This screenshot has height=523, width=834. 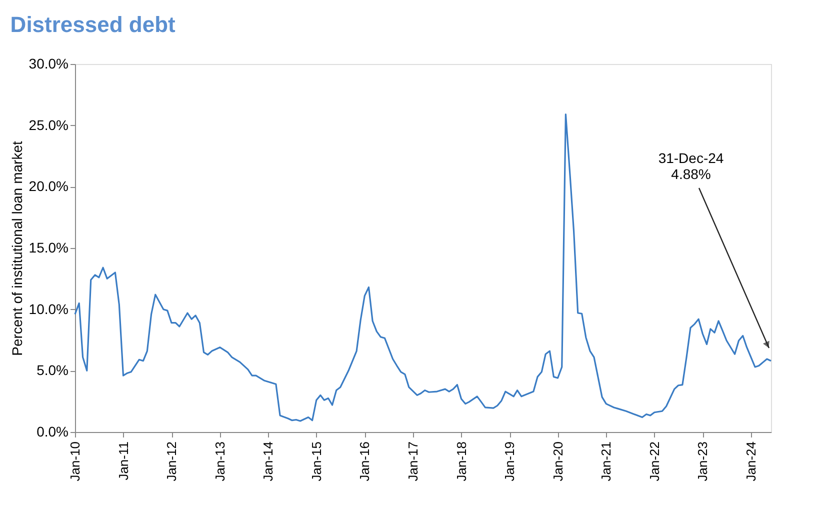 I want to click on y-tick-label: 0.0%, so click(x=52, y=432).